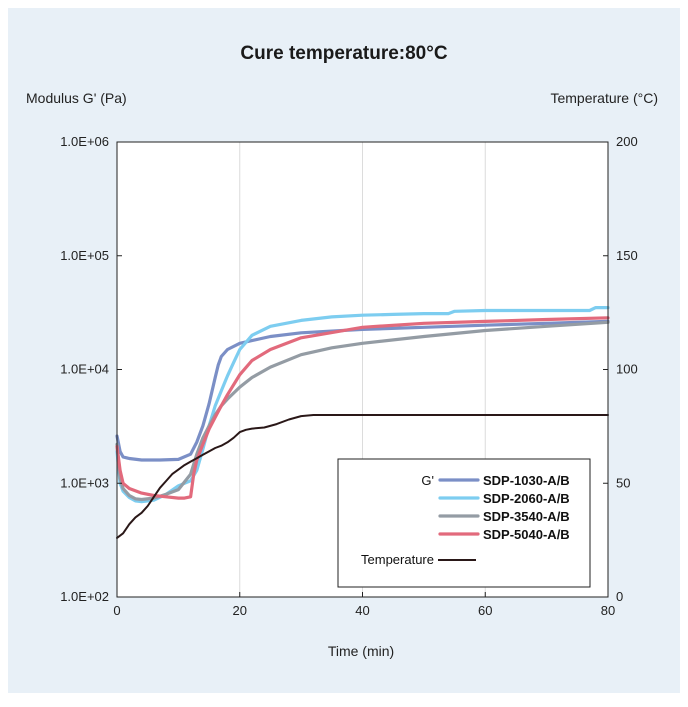 The height and width of the screenshot is (707, 688). I want to click on legend-group-label: G', so click(427, 480).